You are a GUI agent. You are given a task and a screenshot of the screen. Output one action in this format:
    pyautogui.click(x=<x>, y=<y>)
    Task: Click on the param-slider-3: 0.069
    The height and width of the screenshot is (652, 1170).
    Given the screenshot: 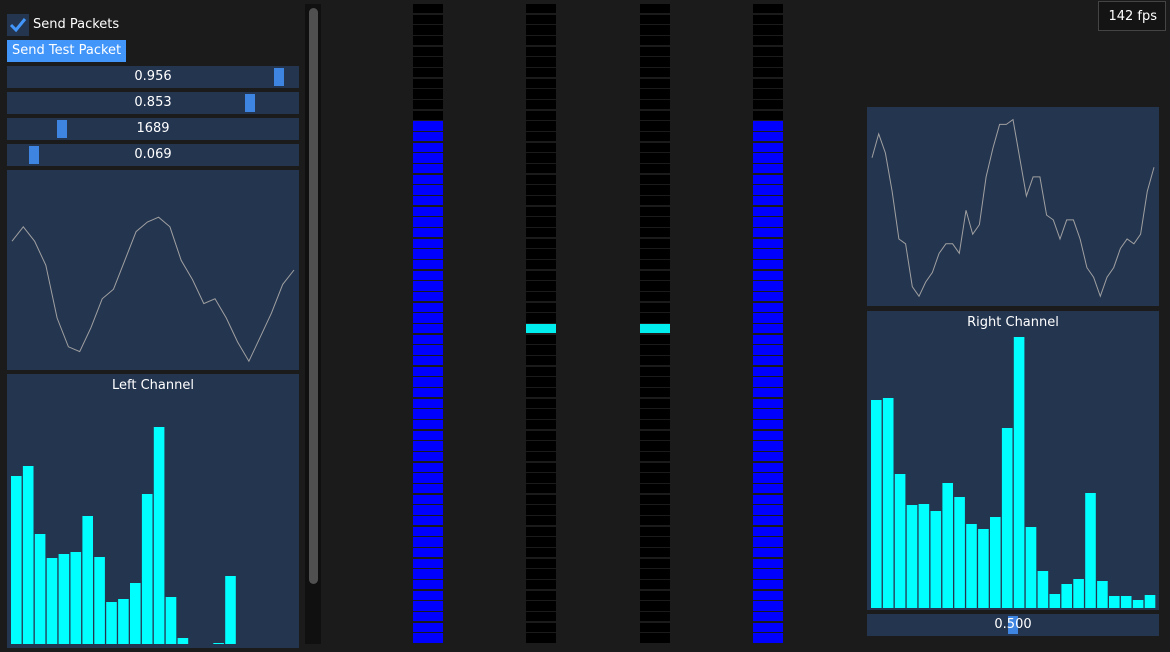 What is the action you would take?
    pyautogui.click(x=153, y=155)
    